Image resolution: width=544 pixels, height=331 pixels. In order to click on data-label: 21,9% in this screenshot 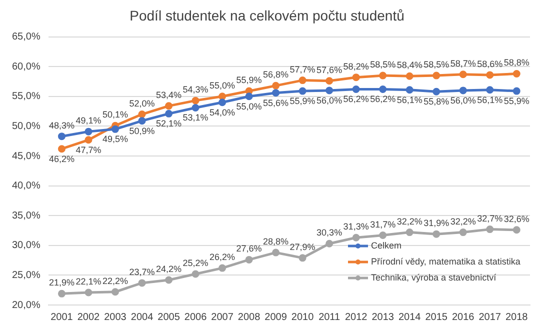, I will do `click(61, 283)`.